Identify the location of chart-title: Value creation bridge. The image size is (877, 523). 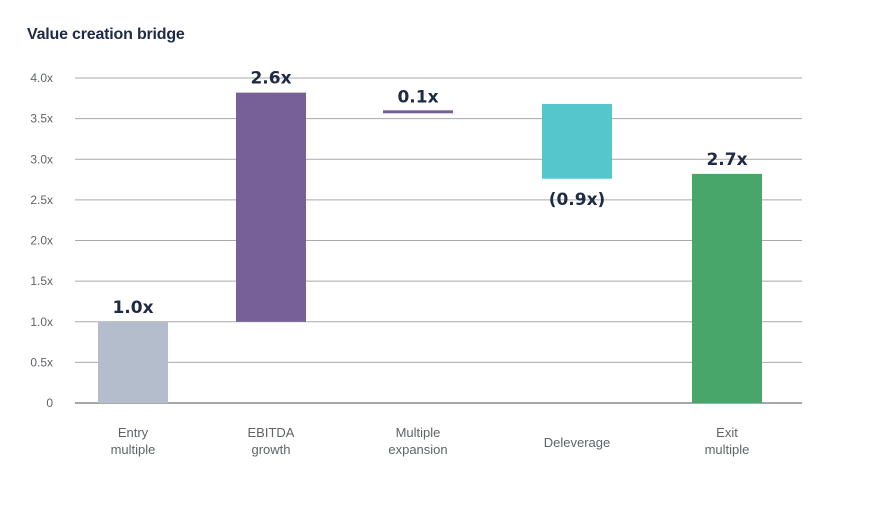
(106, 34).